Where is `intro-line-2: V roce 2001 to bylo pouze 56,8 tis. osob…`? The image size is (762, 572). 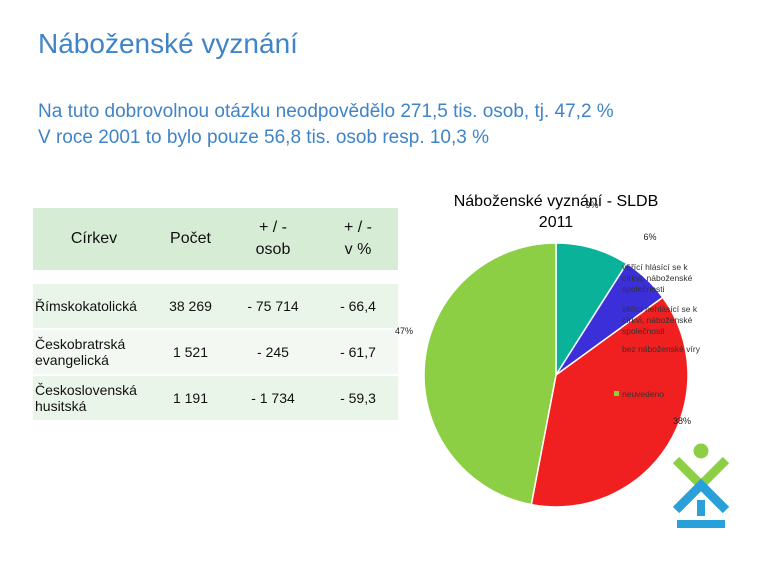 intro-line-2: V roce 2001 to bylo pouze 56,8 tis. osob… is located at coordinates (264, 137).